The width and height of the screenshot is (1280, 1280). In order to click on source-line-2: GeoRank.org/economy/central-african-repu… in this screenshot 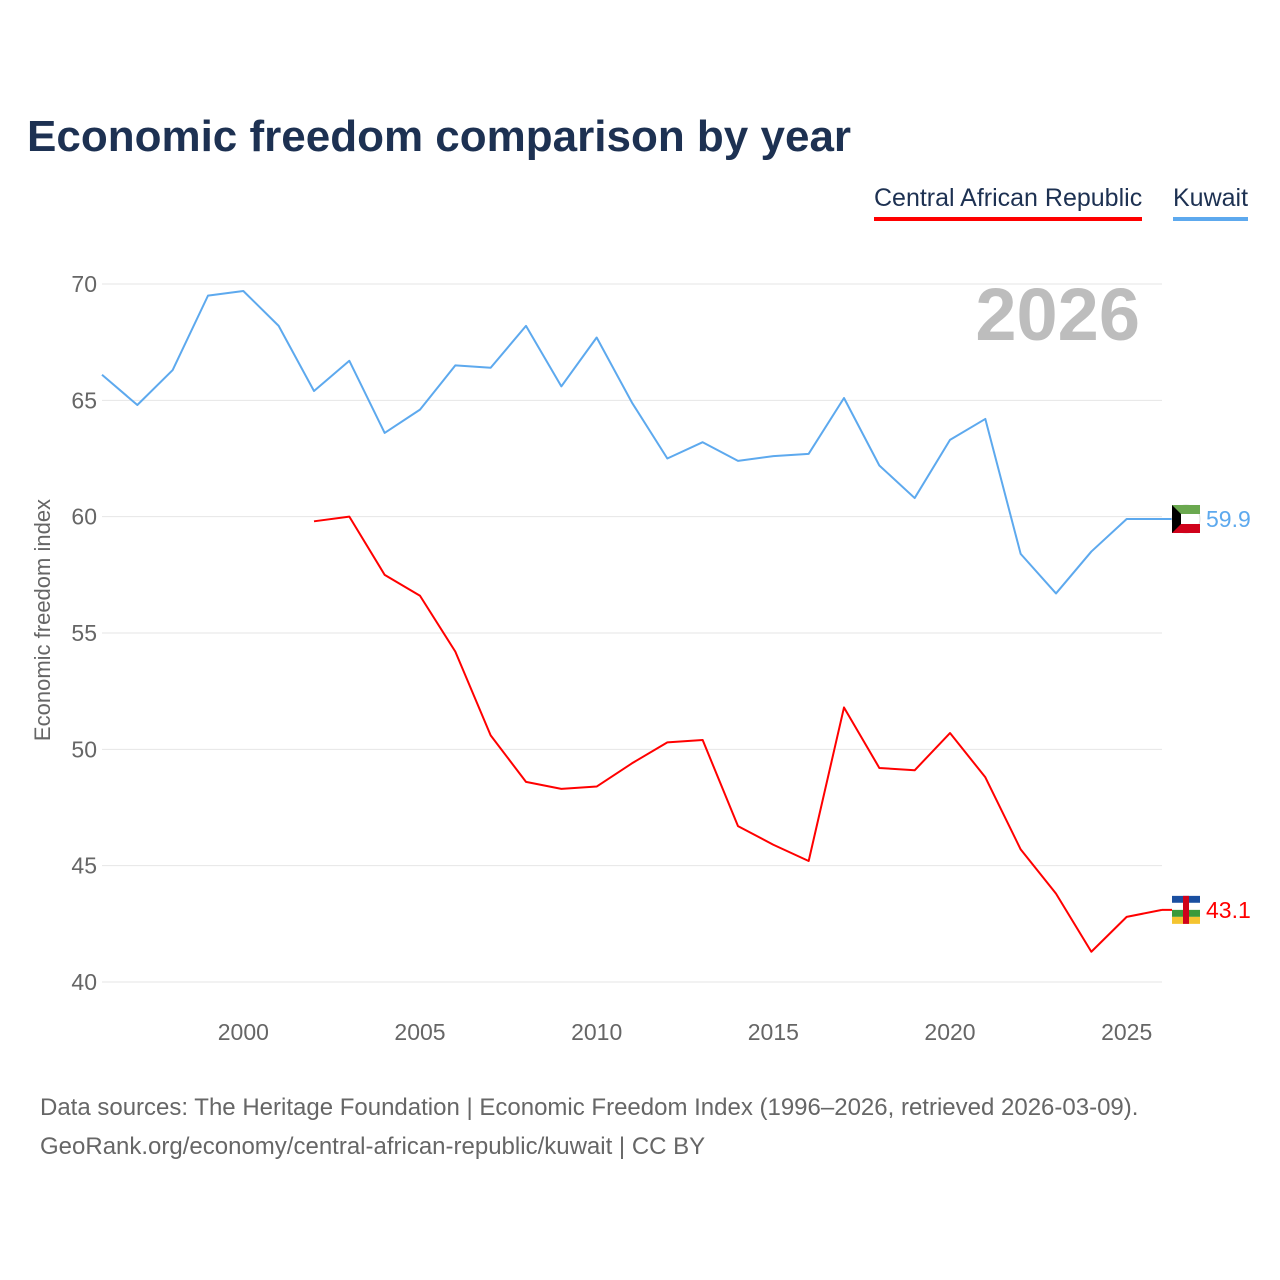, I will do `click(373, 1146)`.